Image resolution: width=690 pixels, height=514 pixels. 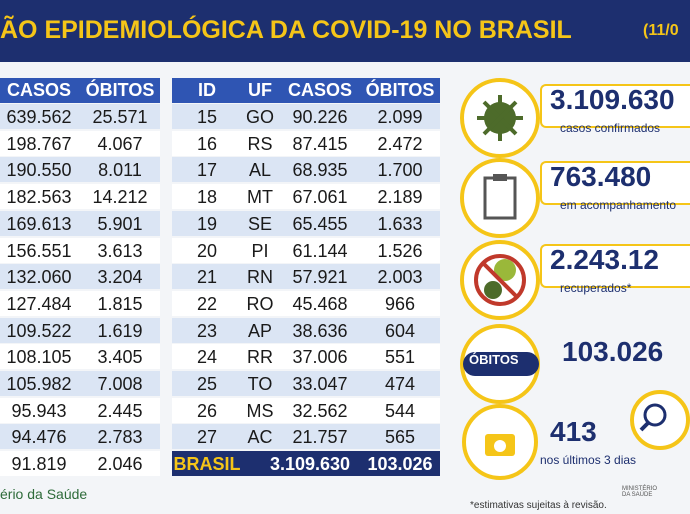 What do you see at coordinates (400, 437) in the screenshot?
I see `cell: 565` at bounding box center [400, 437].